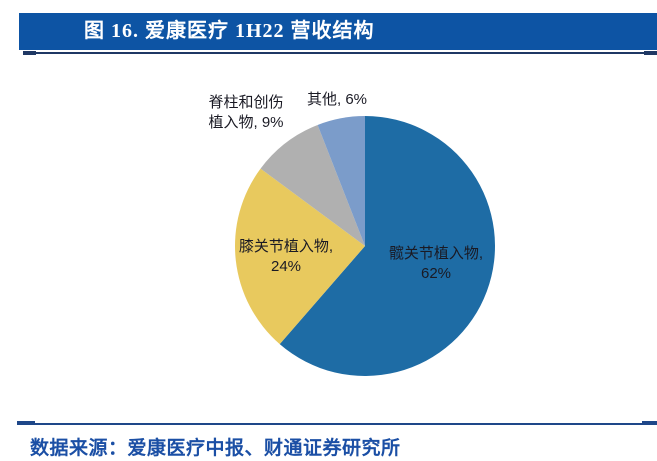  What do you see at coordinates (650, 53) in the screenshot?
I see `header-divider-right-cap` at bounding box center [650, 53].